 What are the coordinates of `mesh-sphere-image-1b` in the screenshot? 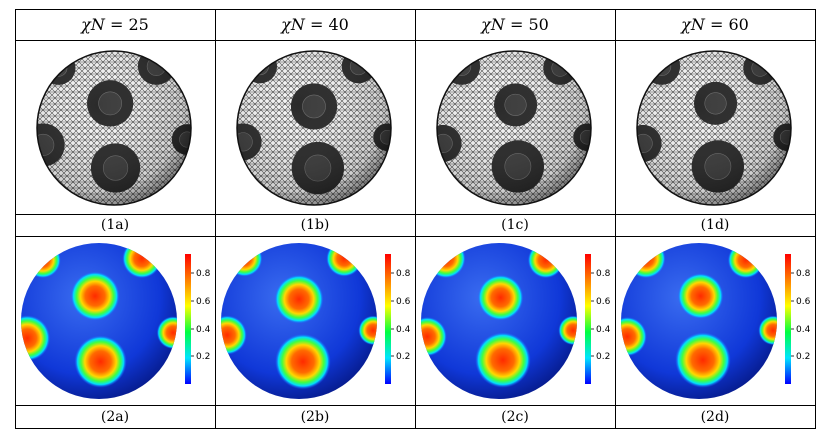 It's located at (315, 127).